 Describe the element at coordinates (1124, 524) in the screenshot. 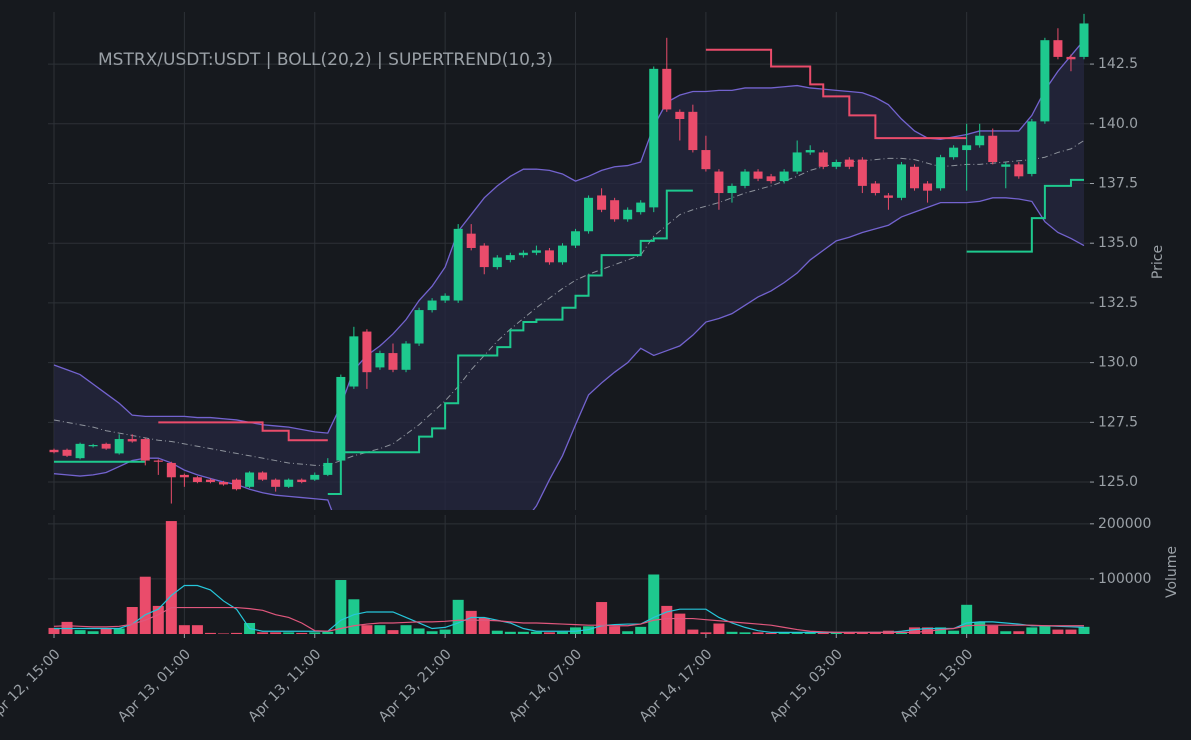

I see `y-tick-label: 200000` at that location.